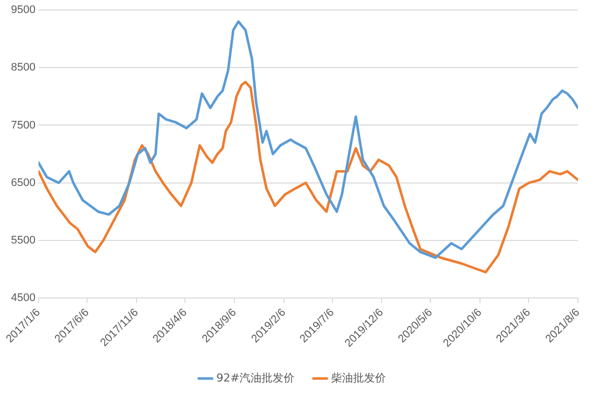 The height and width of the screenshot is (400, 600). Describe the element at coordinates (23, 125) in the screenshot. I see `y-tick-label: 7500` at that location.